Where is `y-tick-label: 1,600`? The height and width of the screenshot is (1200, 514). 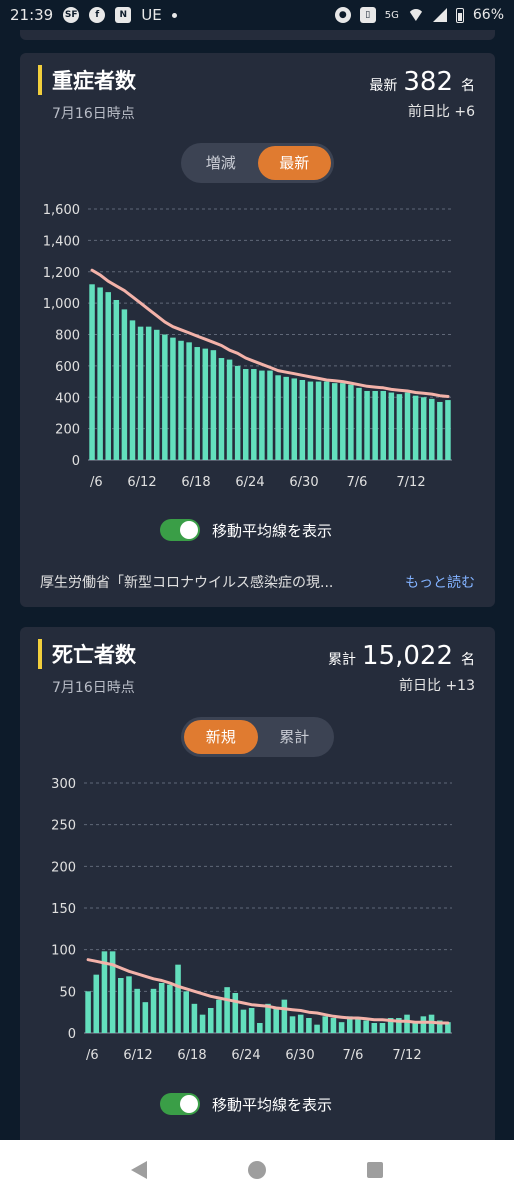 y-tick-label: 1,600 is located at coordinates (61, 210).